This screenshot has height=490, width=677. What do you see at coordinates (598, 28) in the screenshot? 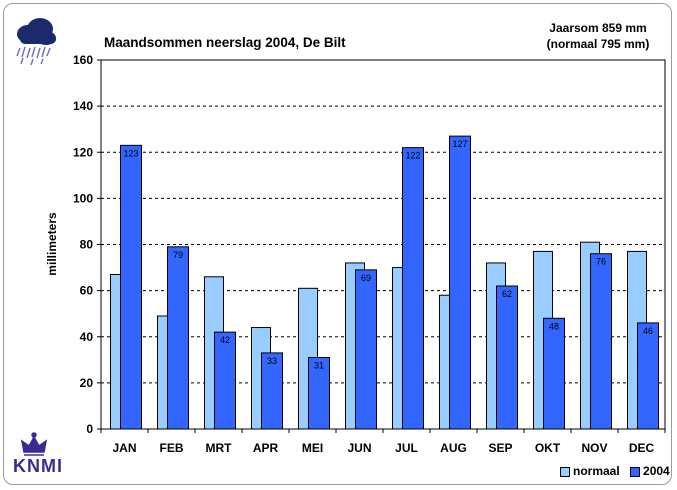
I see `annual-total-line: Jaarsom 859 mm` at bounding box center [598, 28].